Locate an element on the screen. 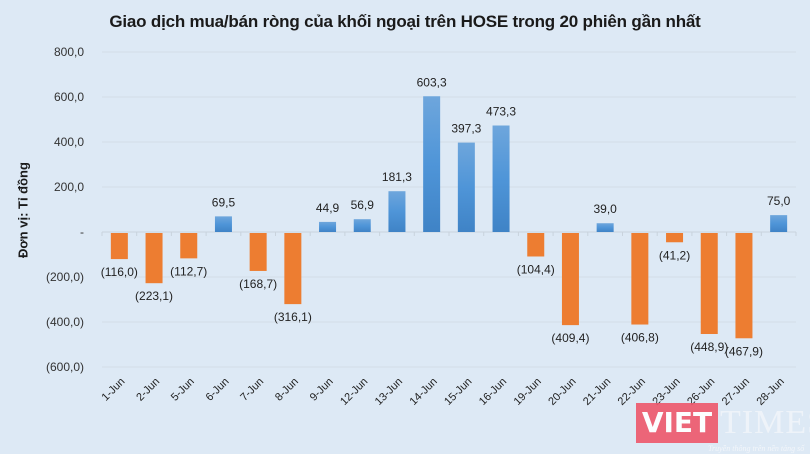 The width and height of the screenshot is (810, 454). bar-1-Jun is located at coordinates (119, 246).